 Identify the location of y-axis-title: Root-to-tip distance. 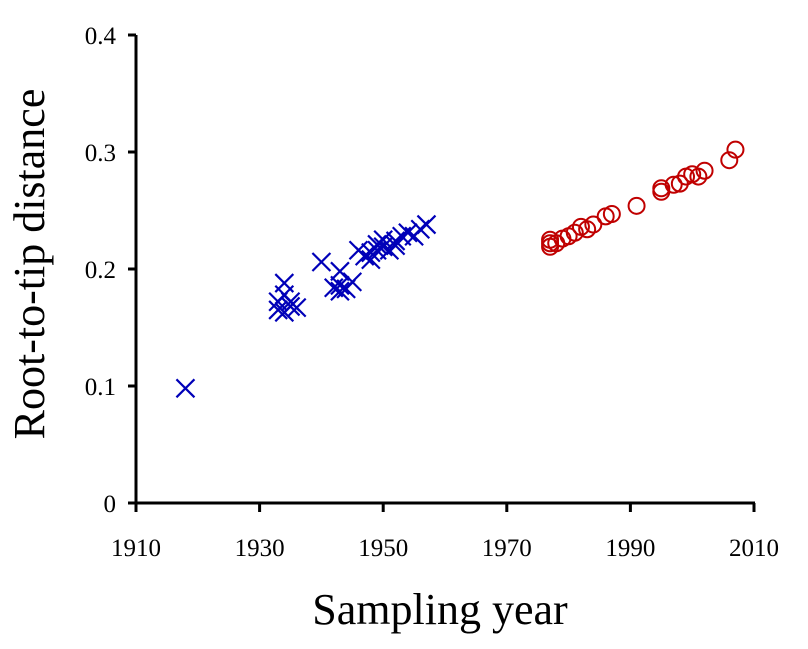
(29, 264).